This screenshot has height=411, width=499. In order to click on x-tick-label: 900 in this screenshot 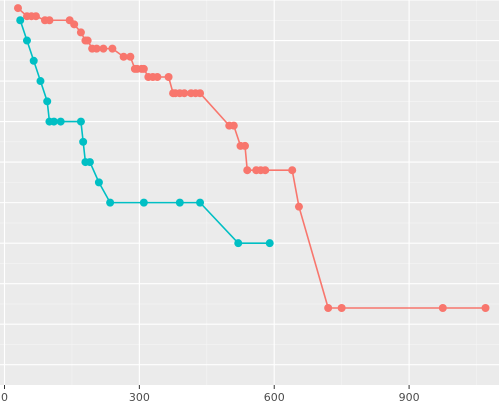, I will do `click(409, 397)`.